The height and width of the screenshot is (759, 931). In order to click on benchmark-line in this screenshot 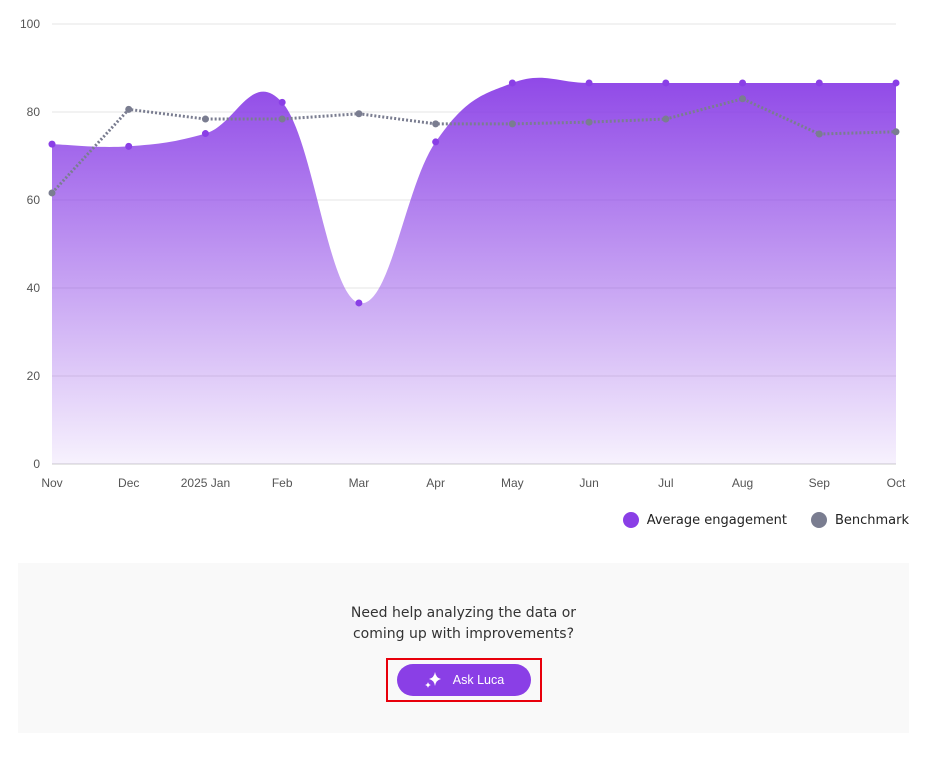, I will do `click(473, 145)`.